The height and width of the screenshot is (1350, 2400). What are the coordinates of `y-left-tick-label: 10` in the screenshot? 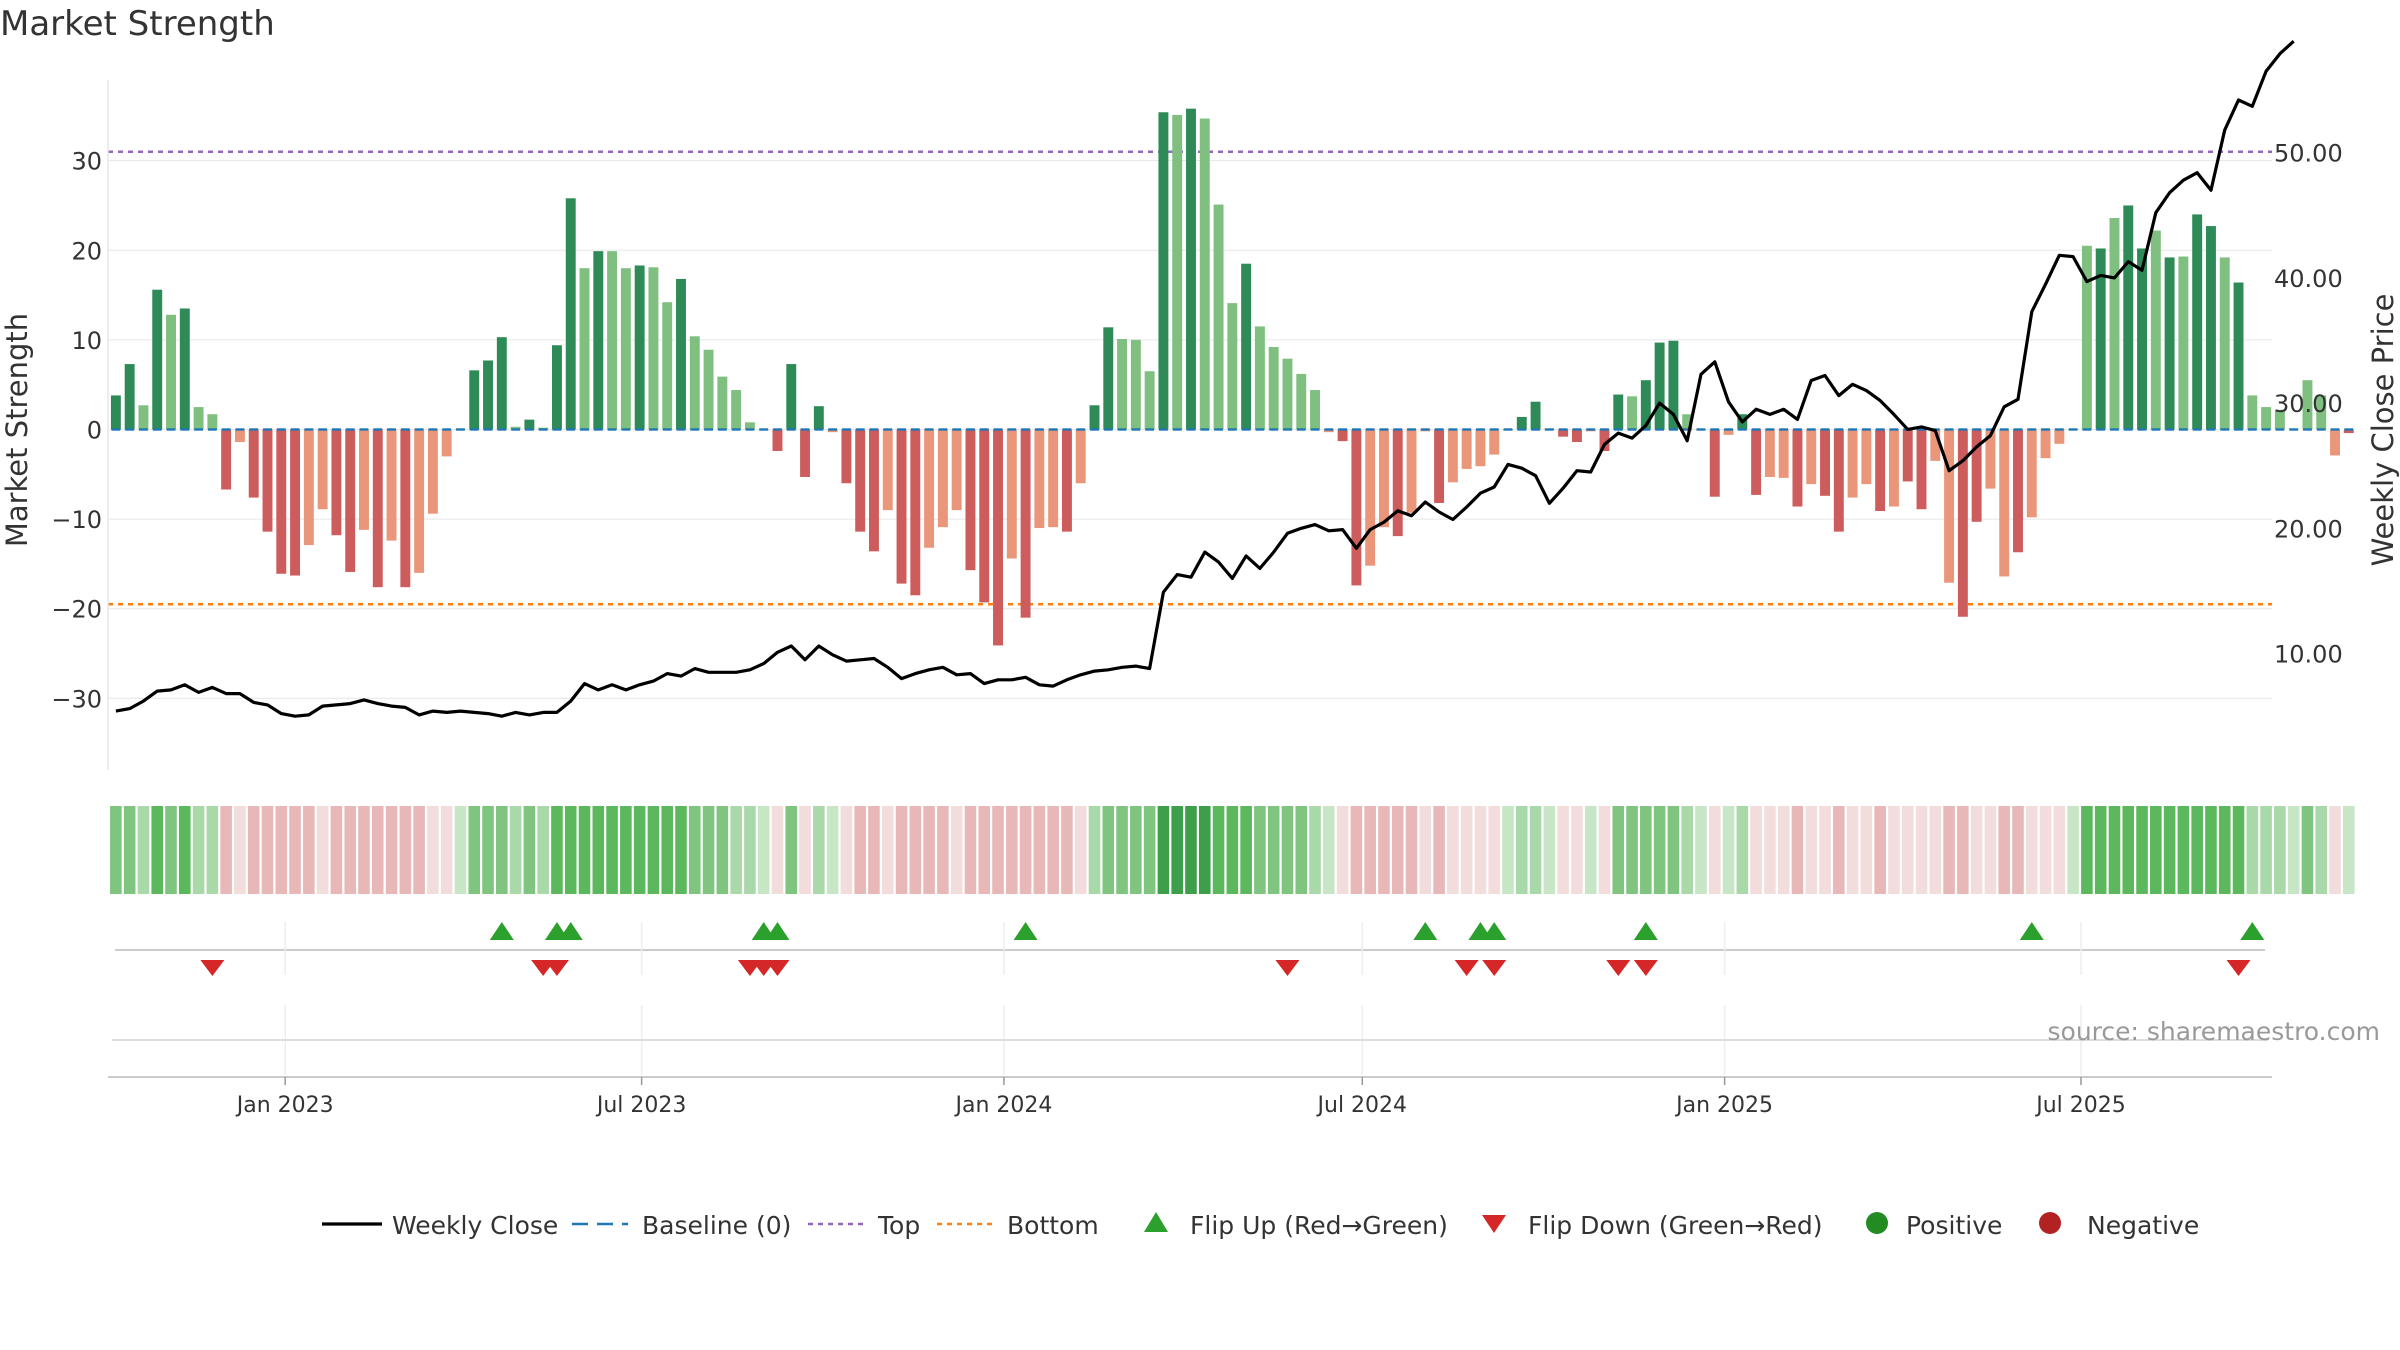 It's located at (86, 341).